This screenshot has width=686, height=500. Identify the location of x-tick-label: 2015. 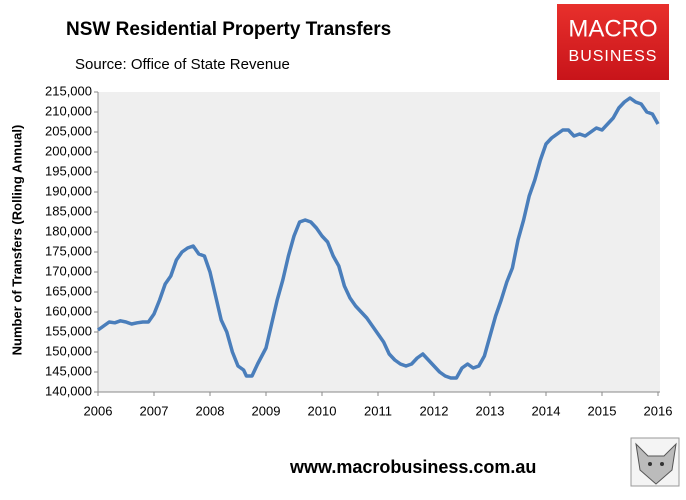
(602, 410).